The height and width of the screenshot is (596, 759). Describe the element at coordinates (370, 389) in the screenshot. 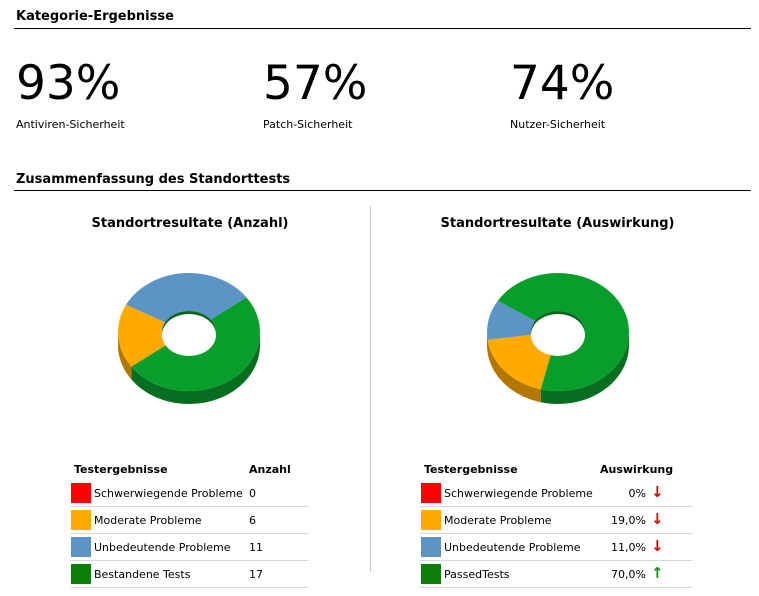

I see `panel-divider` at that location.